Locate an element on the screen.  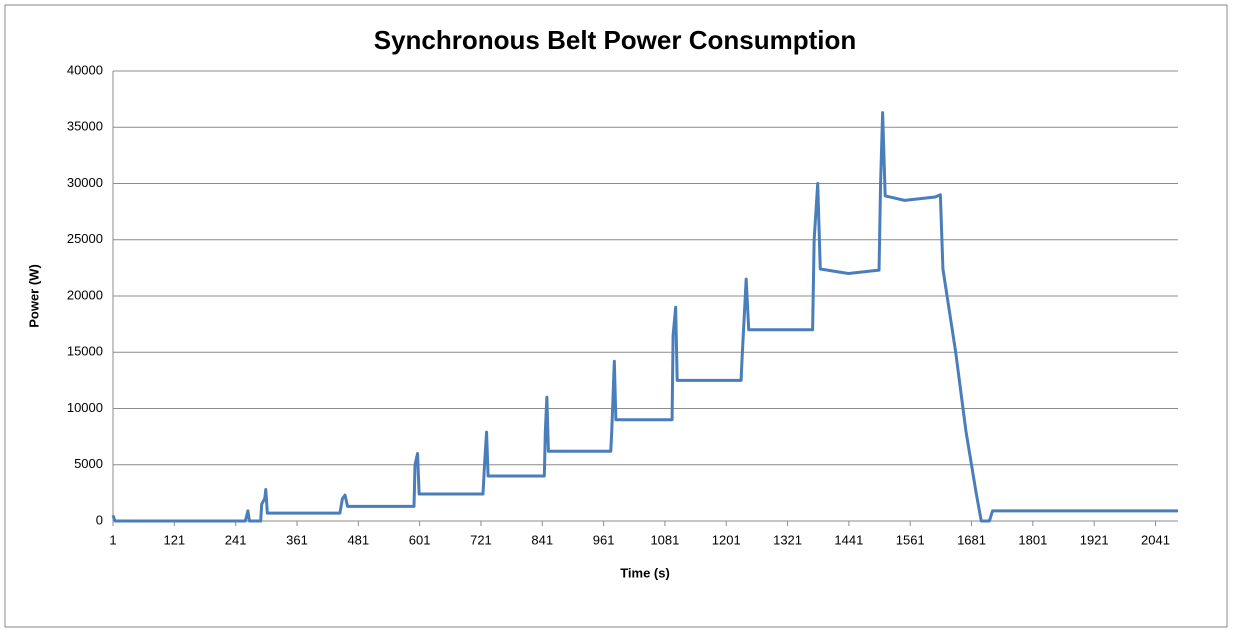
x-tick-label: 1201 is located at coordinates (726, 539).